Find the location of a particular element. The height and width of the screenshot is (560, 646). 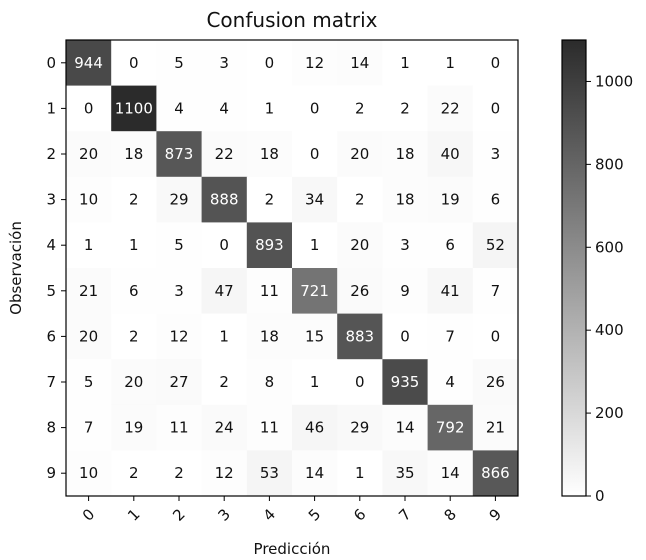

cell-value-label: 792 is located at coordinates (450, 428).